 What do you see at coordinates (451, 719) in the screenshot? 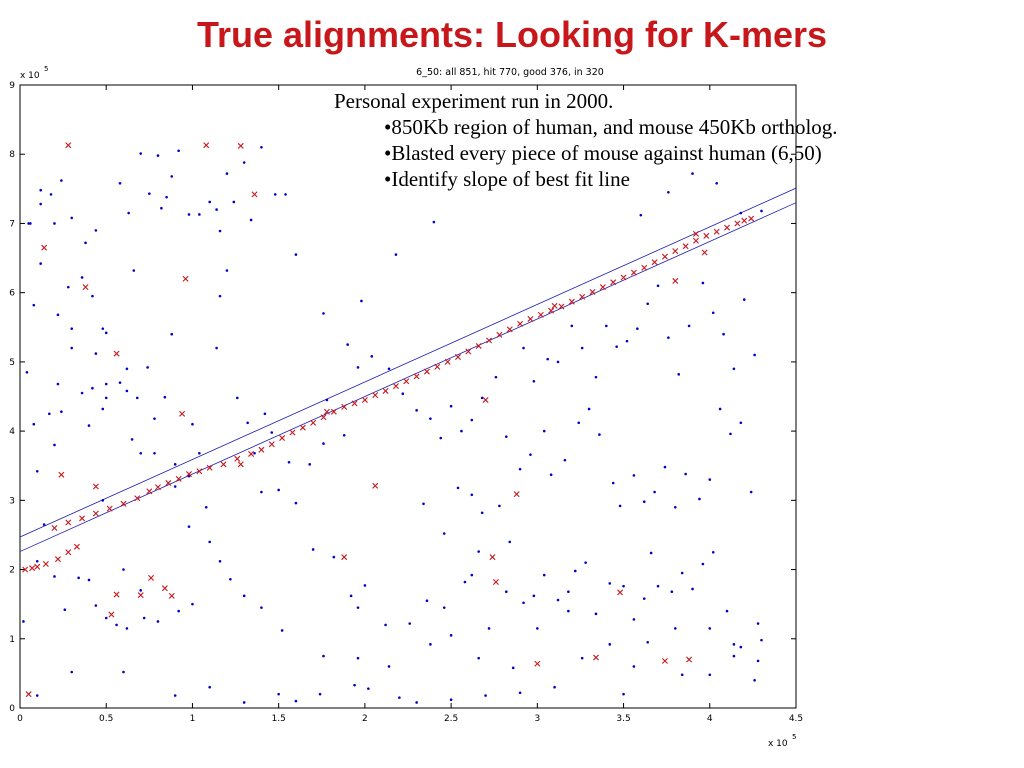
I see `x-tick-label: 2.5` at bounding box center [451, 719].